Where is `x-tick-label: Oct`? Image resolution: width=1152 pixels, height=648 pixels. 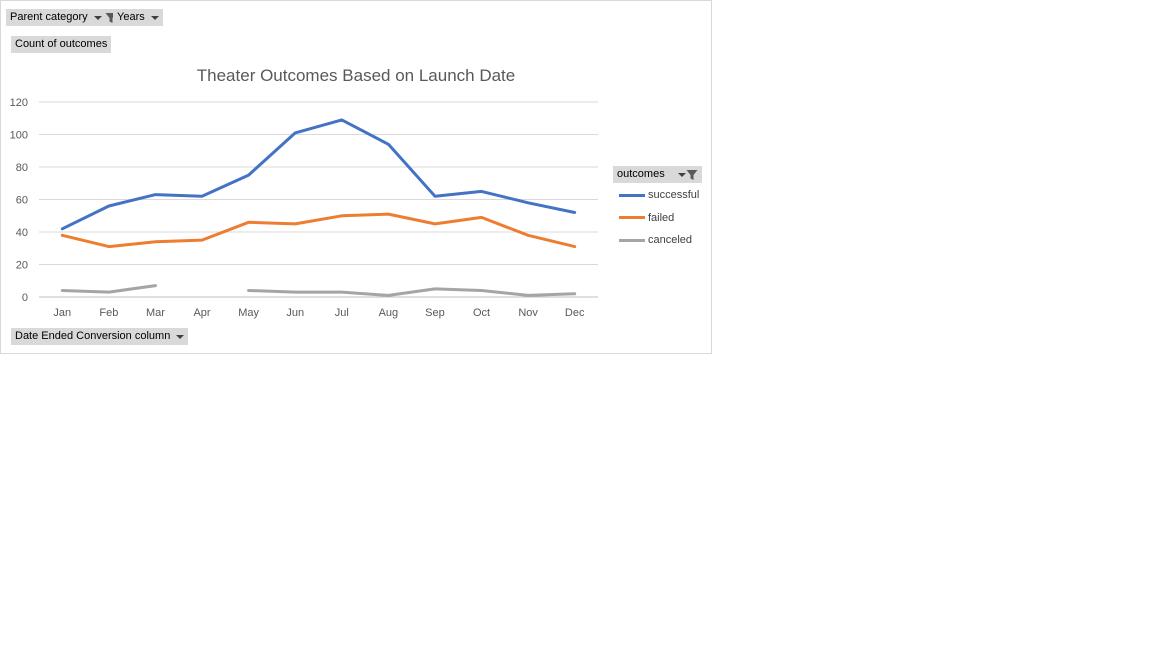 x-tick-label: Oct is located at coordinates (481, 313).